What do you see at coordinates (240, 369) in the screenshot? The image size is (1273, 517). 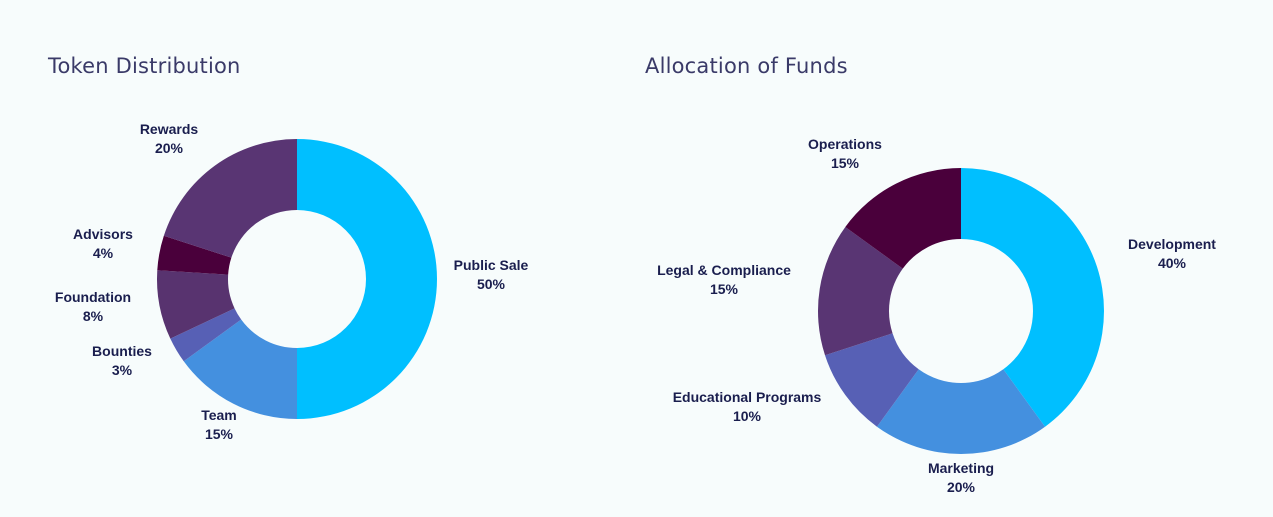 I see `donut-slice-team` at bounding box center [240, 369].